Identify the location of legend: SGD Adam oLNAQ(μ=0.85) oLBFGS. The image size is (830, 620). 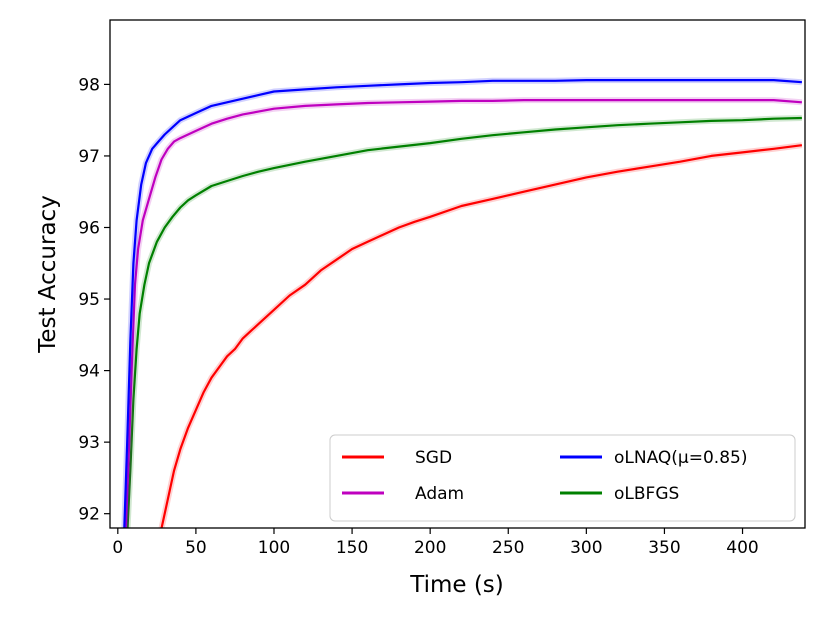
(562, 478).